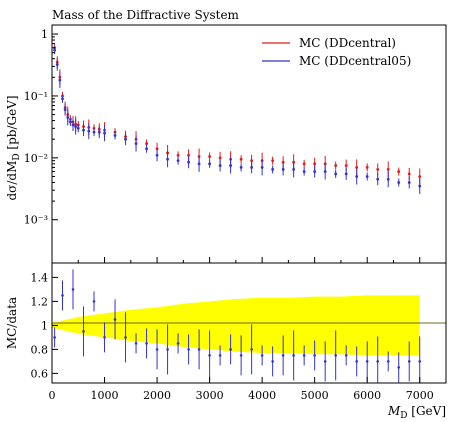  Describe the element at coordinates (347, 43) in the screenshot. I see `legend-label-ddcentral: MC (DDcentral)` at that location.